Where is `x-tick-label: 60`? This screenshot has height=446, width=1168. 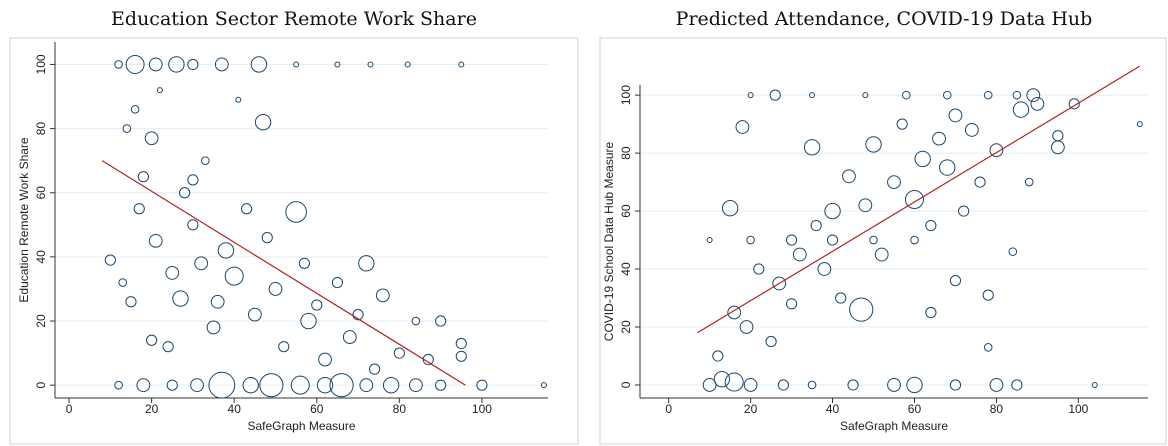
x-tick-label: 60 is located at coordinates (915, 409).